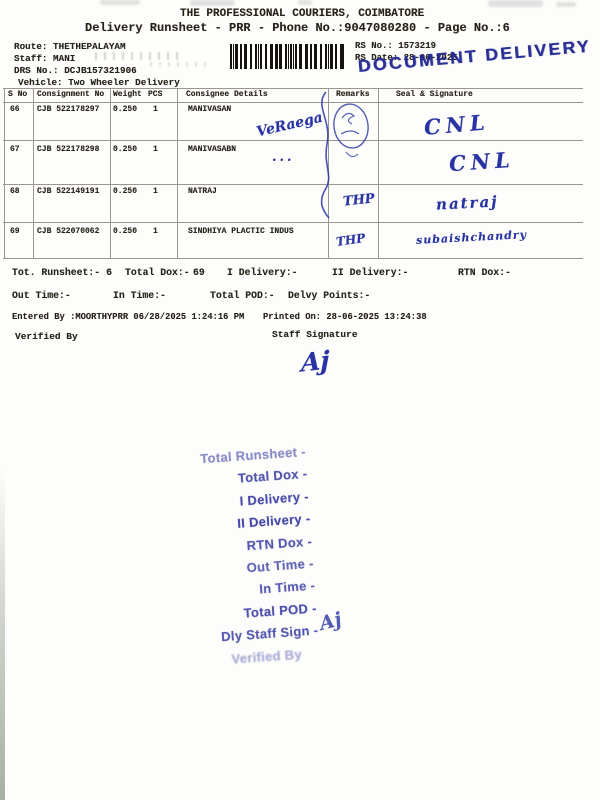 This screenshot has height=800, width=600. What do you see at coordinates (471, 237) in the screenshot?
I see `handwritten-signature: subaishchandry` at bounding box center [471, 237].